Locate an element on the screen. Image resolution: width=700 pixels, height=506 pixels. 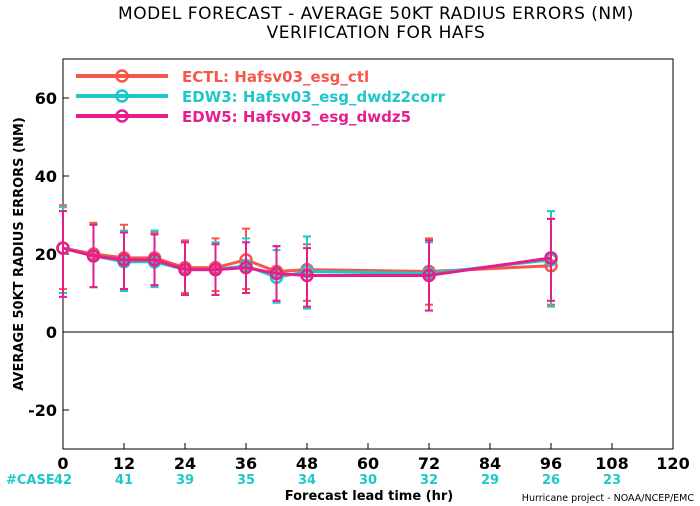
x-tick-label: 72 is located at coordinates (429, 463).